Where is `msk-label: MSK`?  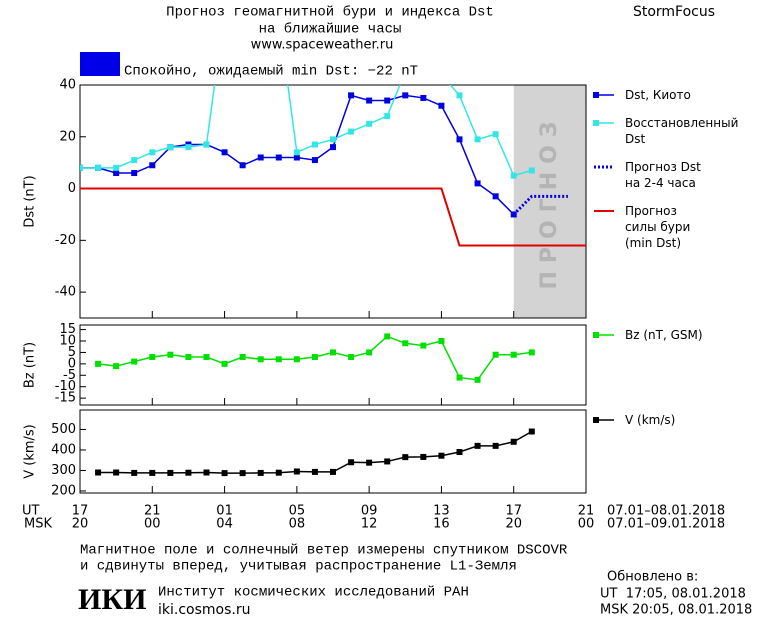 msk-label: MSK is located at coordinates (38, 524).